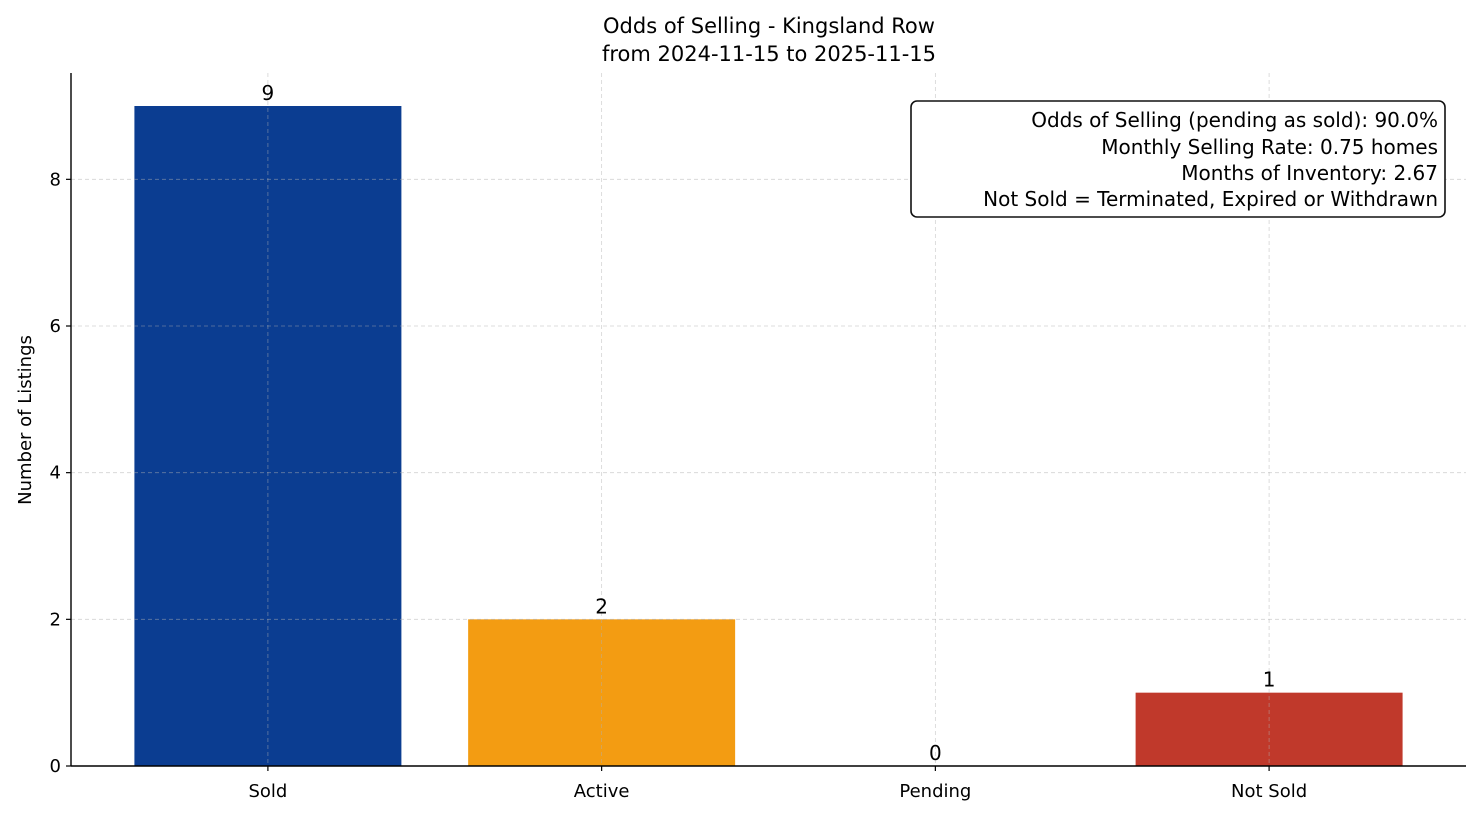 This screenshot has height=816, width=1481. Describe the element at coordinates (1269, 680) in the screenshot. I see `data-label: 1` at that location.